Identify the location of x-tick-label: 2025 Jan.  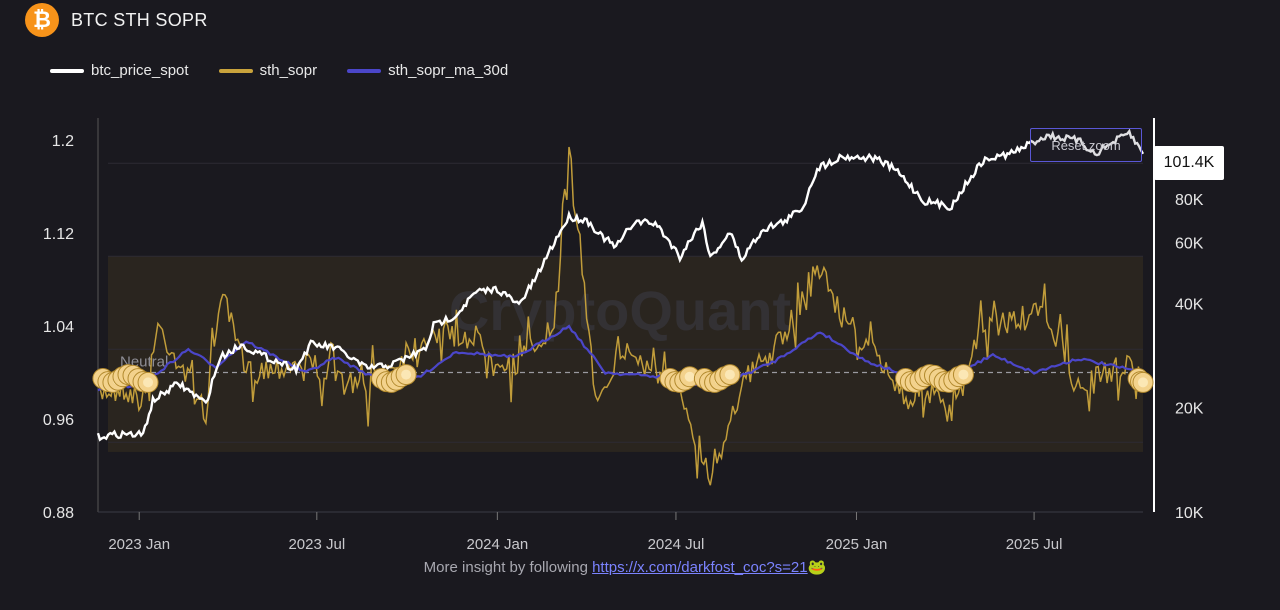
(857, 544).